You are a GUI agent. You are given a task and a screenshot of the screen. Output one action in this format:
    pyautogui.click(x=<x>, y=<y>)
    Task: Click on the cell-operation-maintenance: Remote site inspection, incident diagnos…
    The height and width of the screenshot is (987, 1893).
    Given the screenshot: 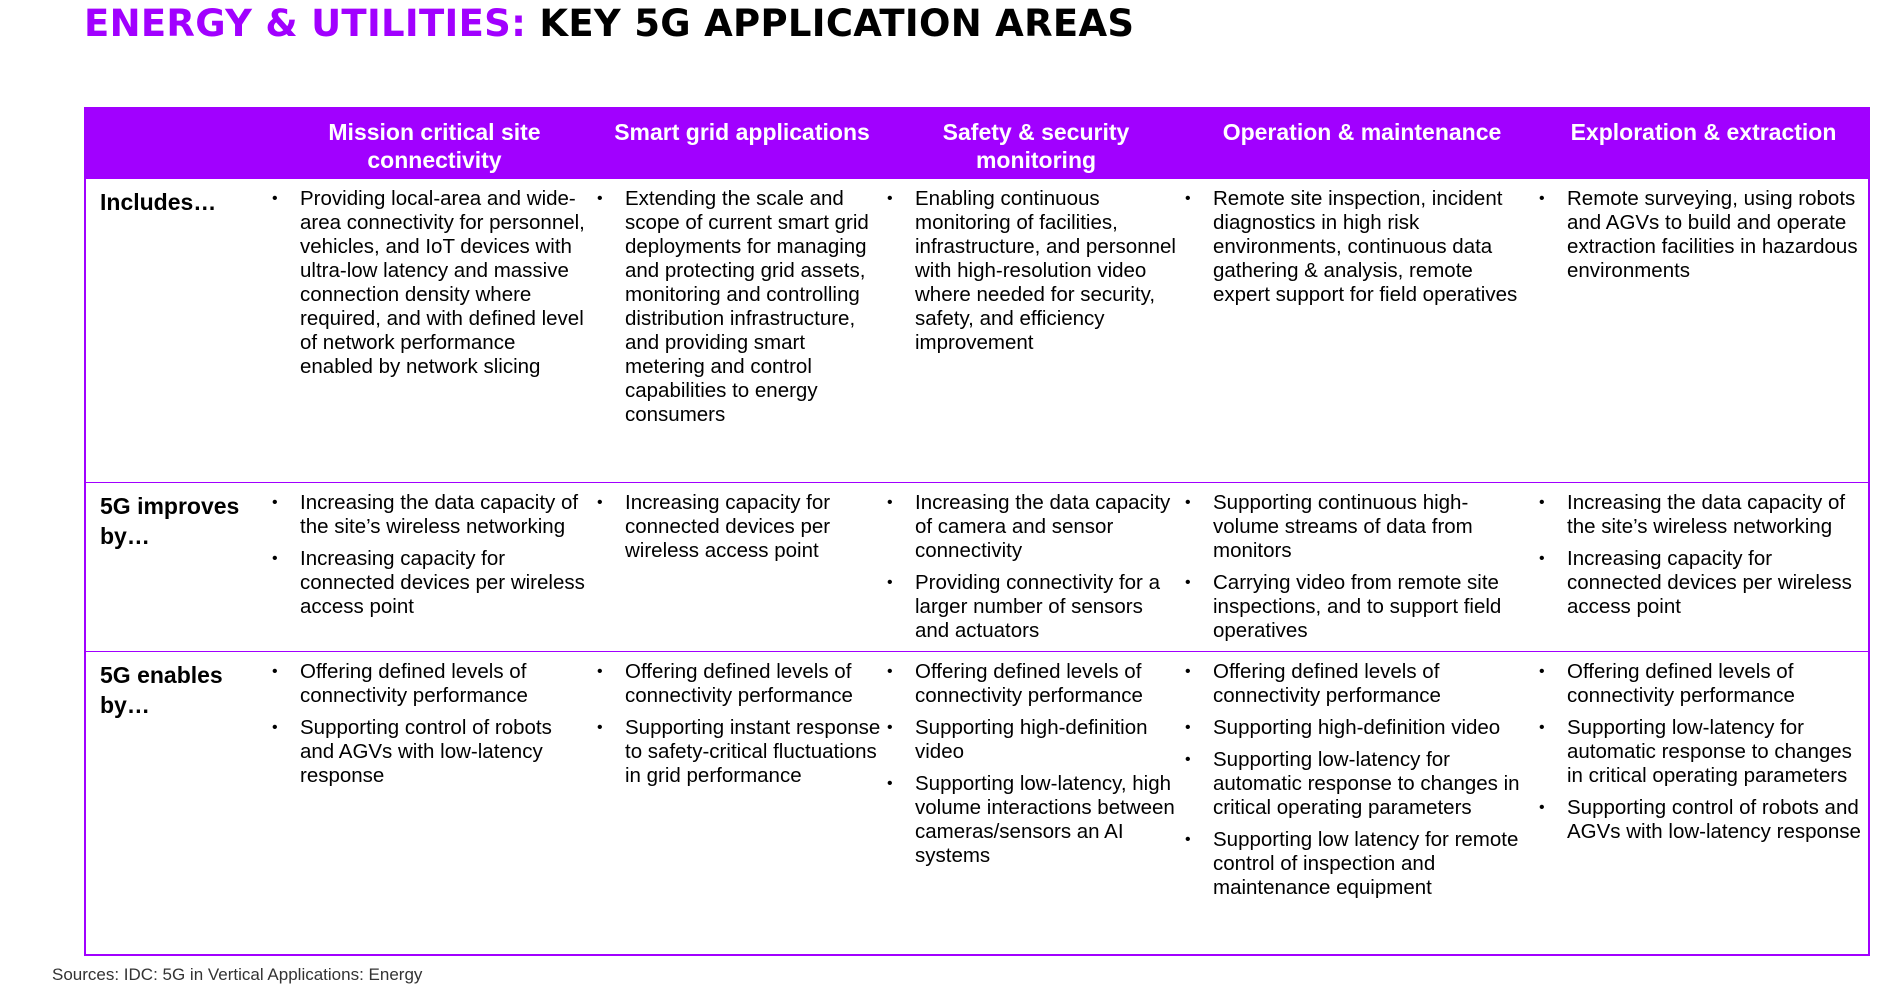 What is the action you would take?
    pyautogui.click(x=1362, y=330)
    